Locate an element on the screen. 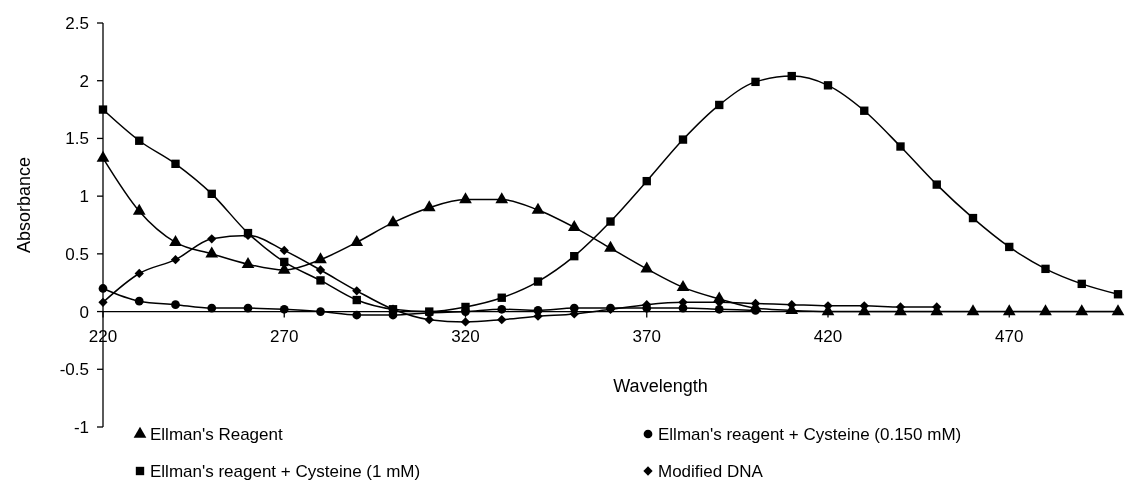  y-tick-label: 2 is located at coordinates (84, 81).